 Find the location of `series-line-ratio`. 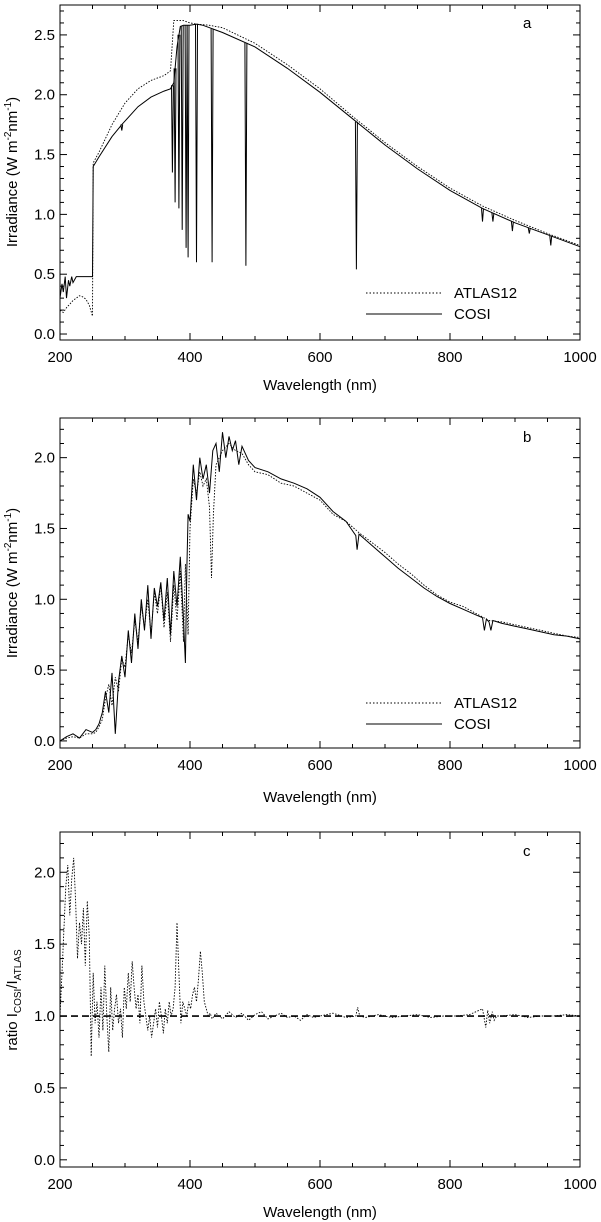

series-line-ratio is located at coordinates (320, 957).